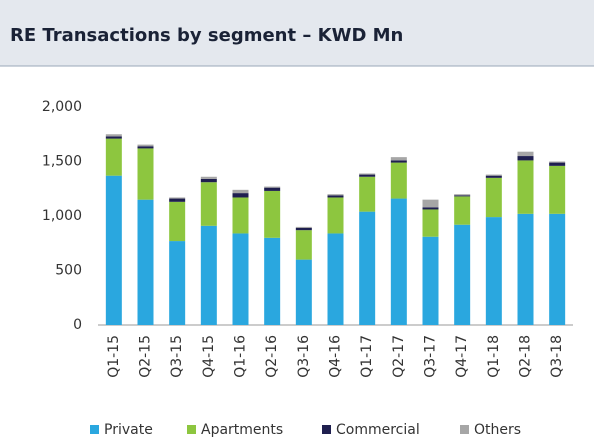  Describe the element at coordinates (431, 356) in the screenshot. I see `x-tick-label: Q3-17` at that location.